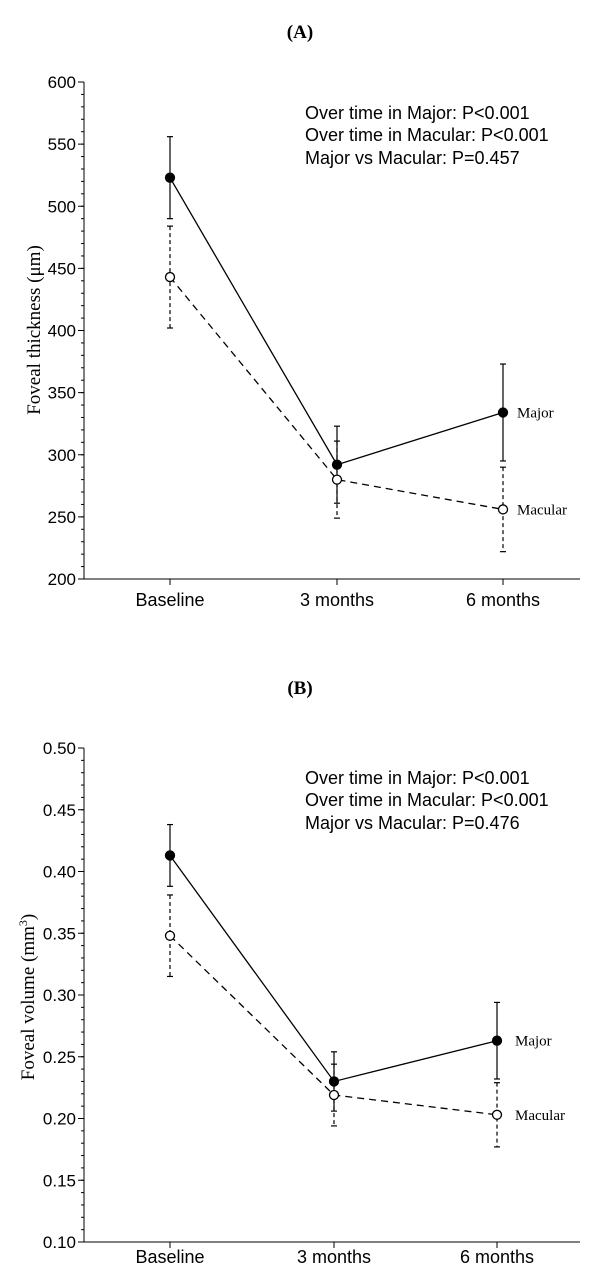 The image size is (600, 1274). Describe the element at coordinates (300, 32) in the screenshot. I see `panel-a-label: (A)` at that location.